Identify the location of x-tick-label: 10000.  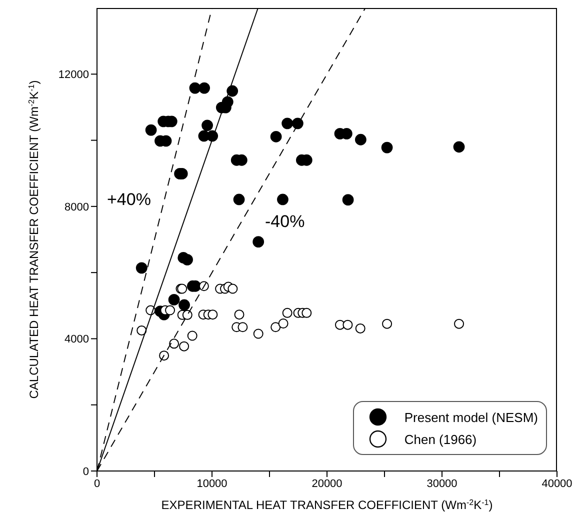
(212, 484).